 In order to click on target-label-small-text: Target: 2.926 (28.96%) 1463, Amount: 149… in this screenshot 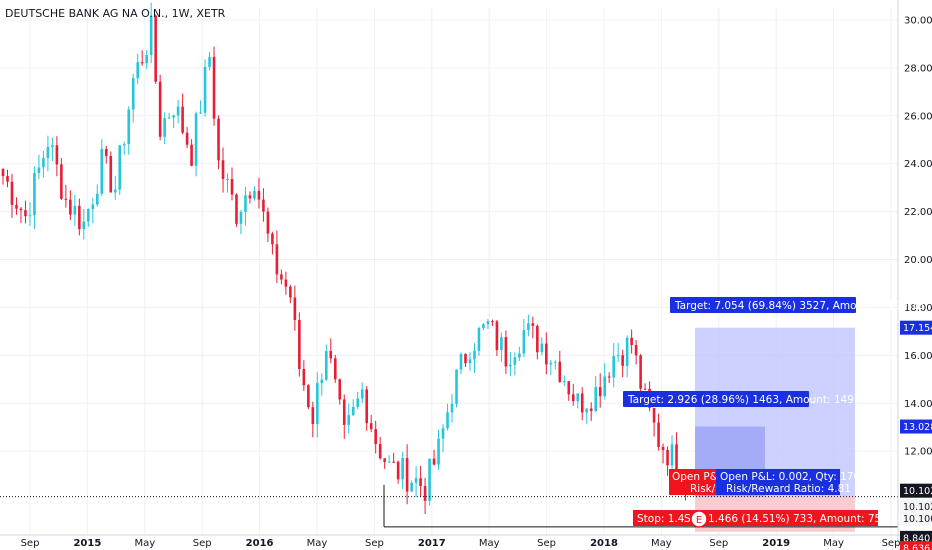, I will do `click(752, 400)`.